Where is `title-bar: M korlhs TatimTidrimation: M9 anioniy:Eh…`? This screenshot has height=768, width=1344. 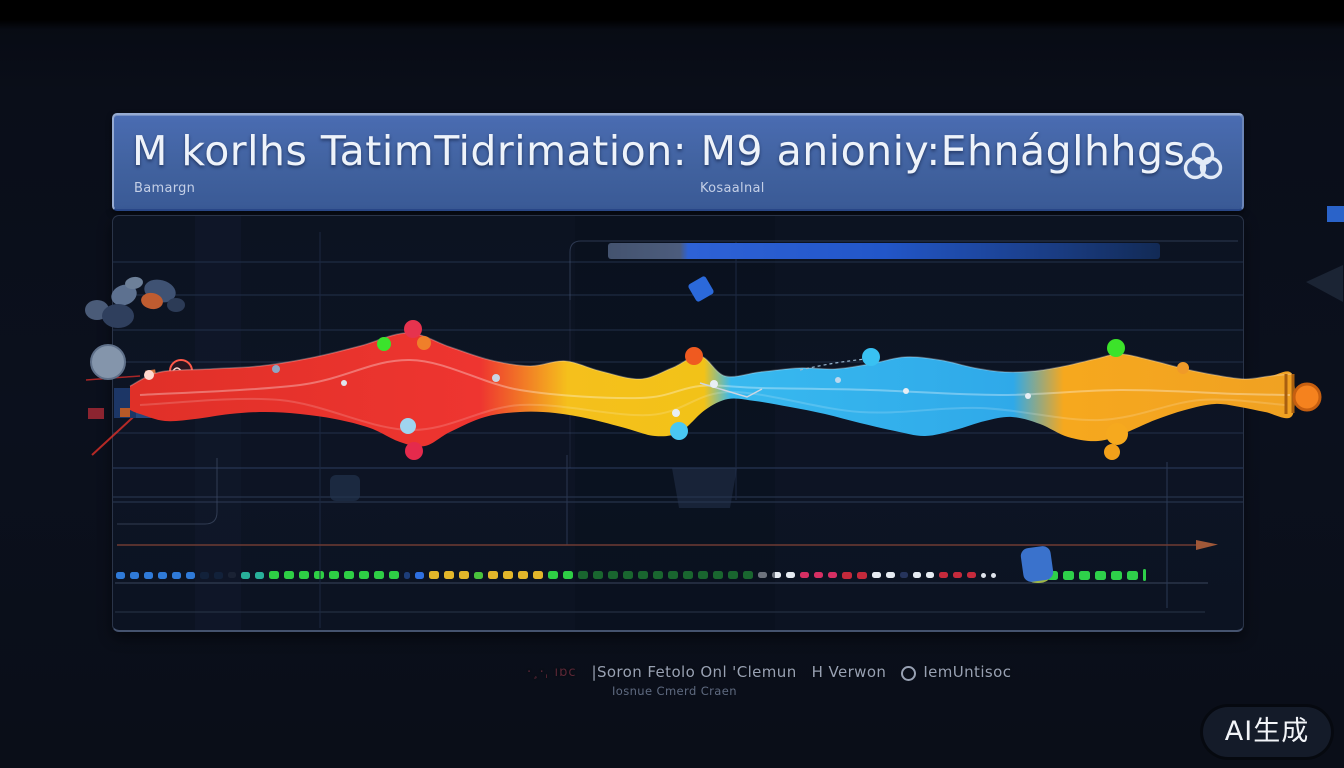
title-bar: M korlhs TatimTidrimation: M9 anioniy:Eh… is located at coordinates (678, 162).